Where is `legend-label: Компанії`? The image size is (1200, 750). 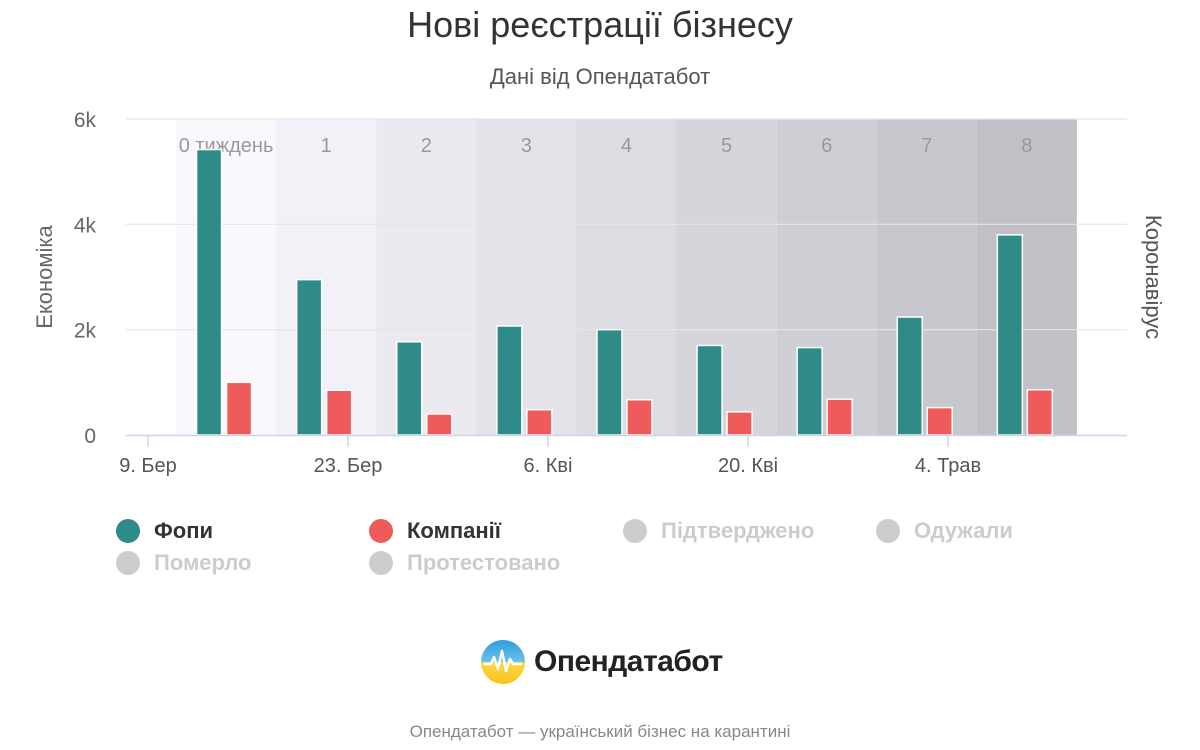 legend-label: Компанії is located at coordinates (454, 530).